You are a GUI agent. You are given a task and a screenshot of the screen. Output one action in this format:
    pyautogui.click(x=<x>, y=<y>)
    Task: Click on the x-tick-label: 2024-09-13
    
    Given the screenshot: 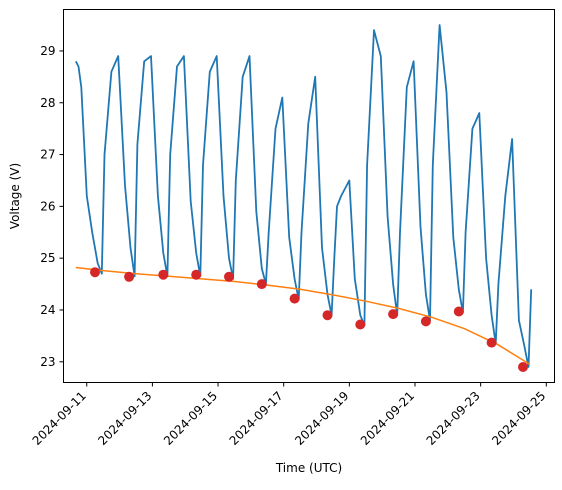 What is the action you would take?
    pyautogui.click(x=124, y=418)
    